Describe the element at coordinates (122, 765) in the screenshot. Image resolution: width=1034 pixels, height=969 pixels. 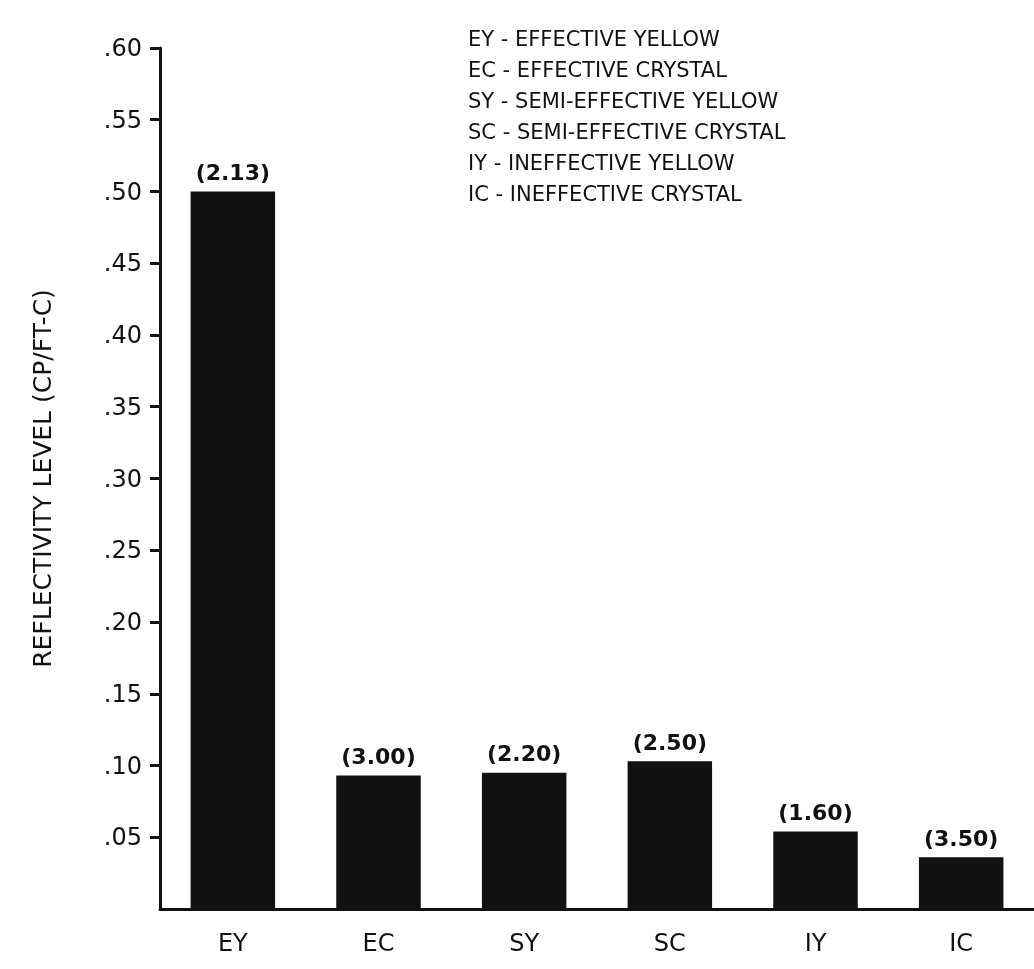
I see `y-tick-label: .10` at that location.